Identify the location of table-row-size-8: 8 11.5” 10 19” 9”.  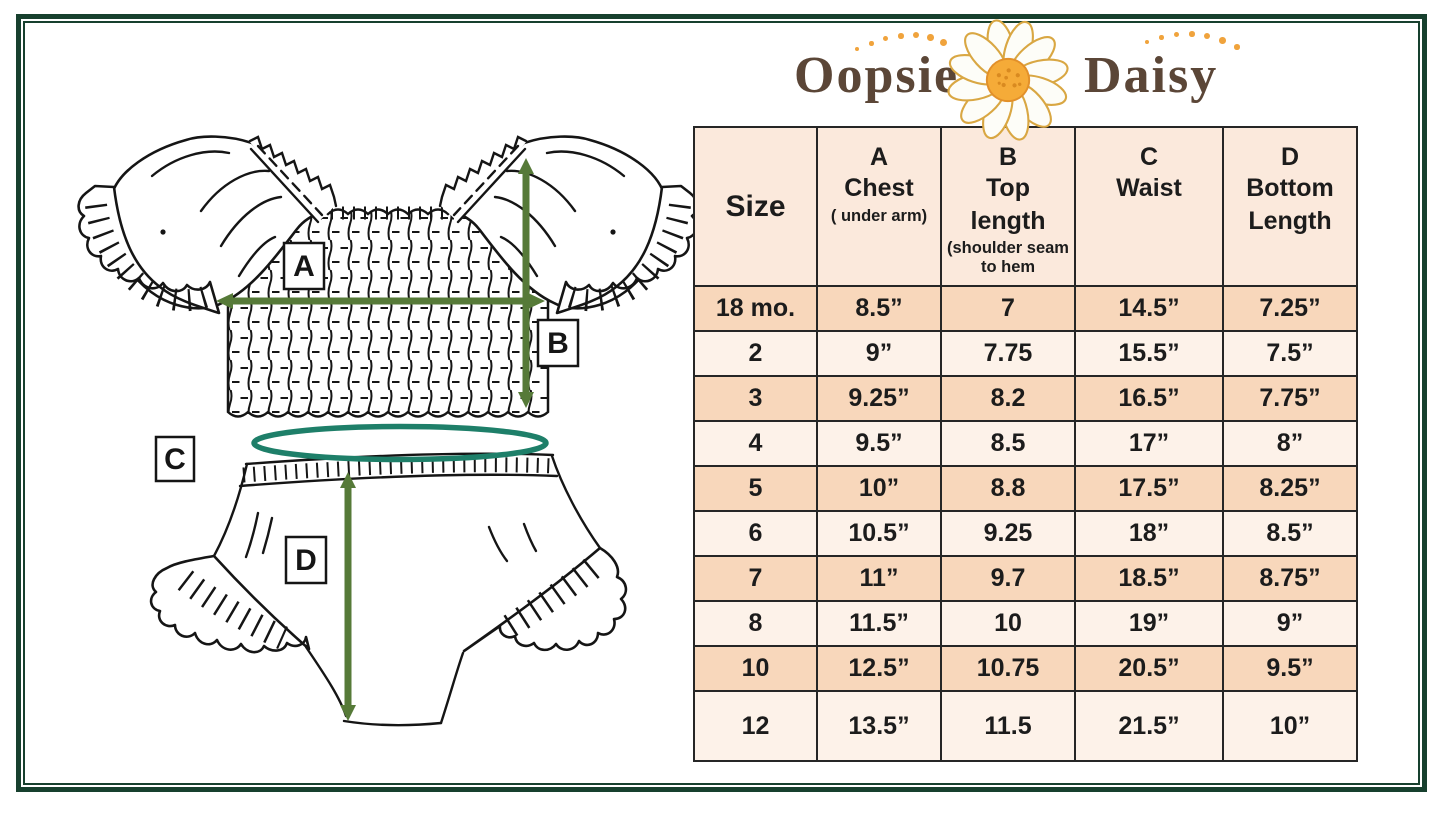
(1025, 623).